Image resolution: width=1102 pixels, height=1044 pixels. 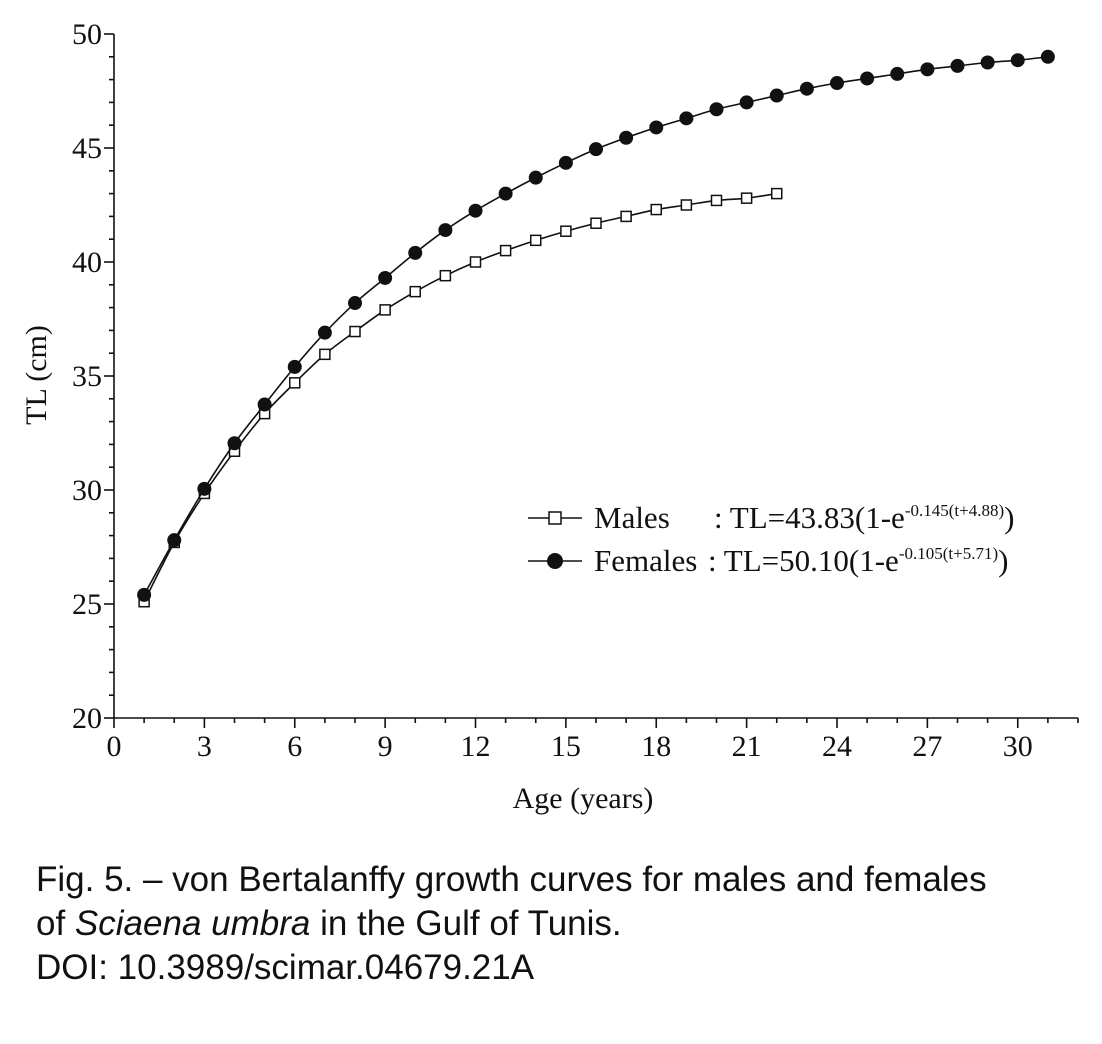 I want to click on x-tick-label: 6, so click(x=294, y=746).